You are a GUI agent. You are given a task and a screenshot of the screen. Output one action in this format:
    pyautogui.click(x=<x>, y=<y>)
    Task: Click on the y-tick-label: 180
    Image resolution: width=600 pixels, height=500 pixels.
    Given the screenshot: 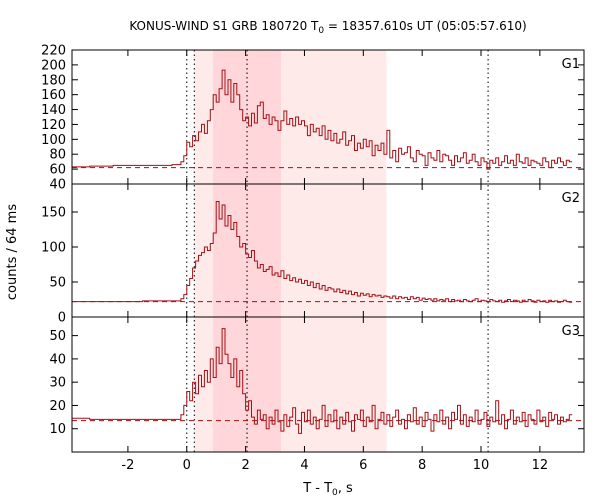 What is the action you would take?
    pyautogui.click(x=53, y=80)
    